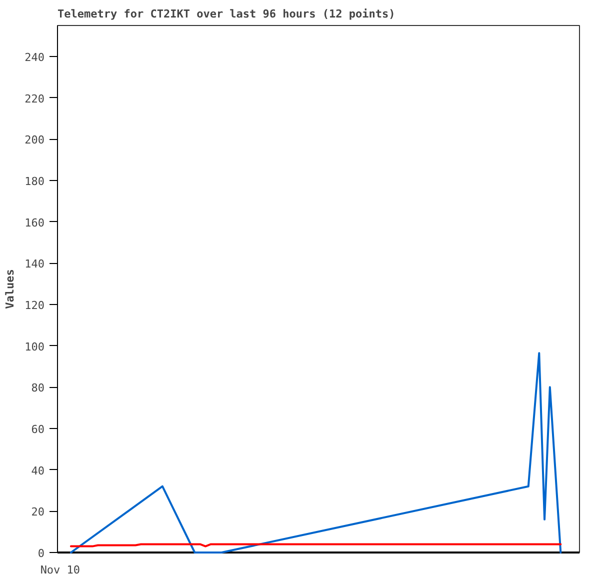  What do you see at coordinates (60, 570) in the screenshot?
I see `x-tick-label: Nov 10` at bounding box center [60, 570].